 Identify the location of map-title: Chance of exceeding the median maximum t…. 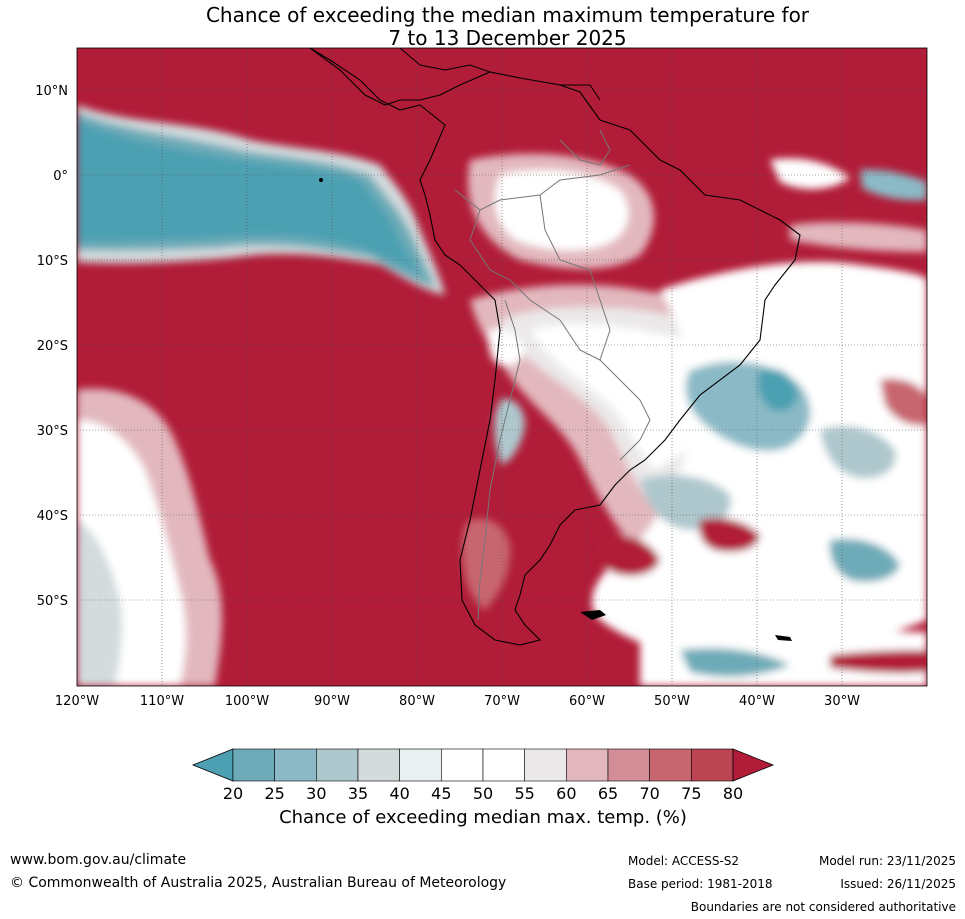
(482, 27).